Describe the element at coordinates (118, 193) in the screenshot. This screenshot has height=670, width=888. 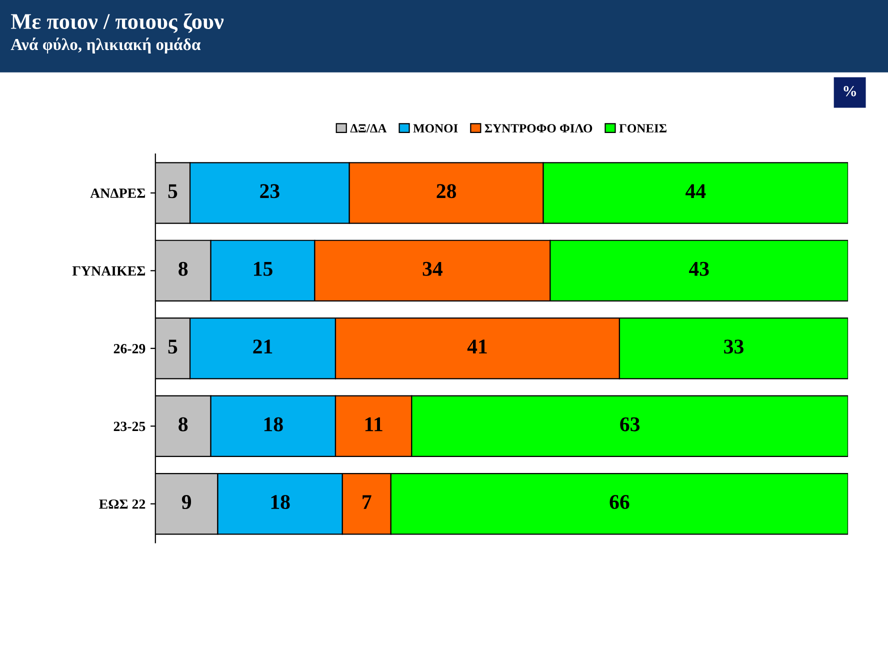
I see `y-tick-label: ΑΝΔΡΕΣ` at that location.